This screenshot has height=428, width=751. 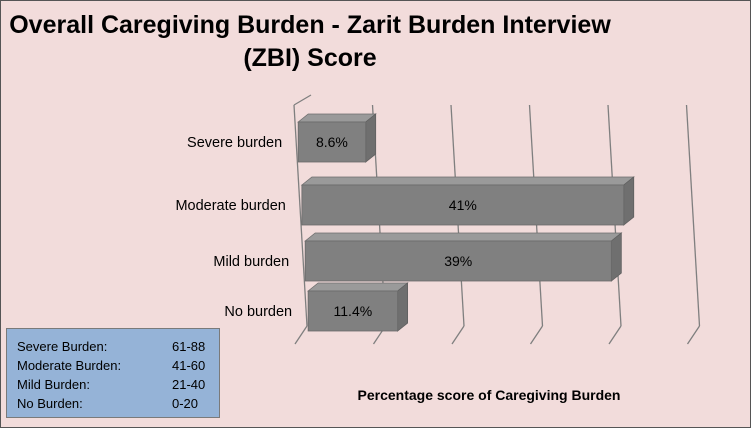 I want to click on bar-data-label: 8.6%, so click(x=332, y=142).